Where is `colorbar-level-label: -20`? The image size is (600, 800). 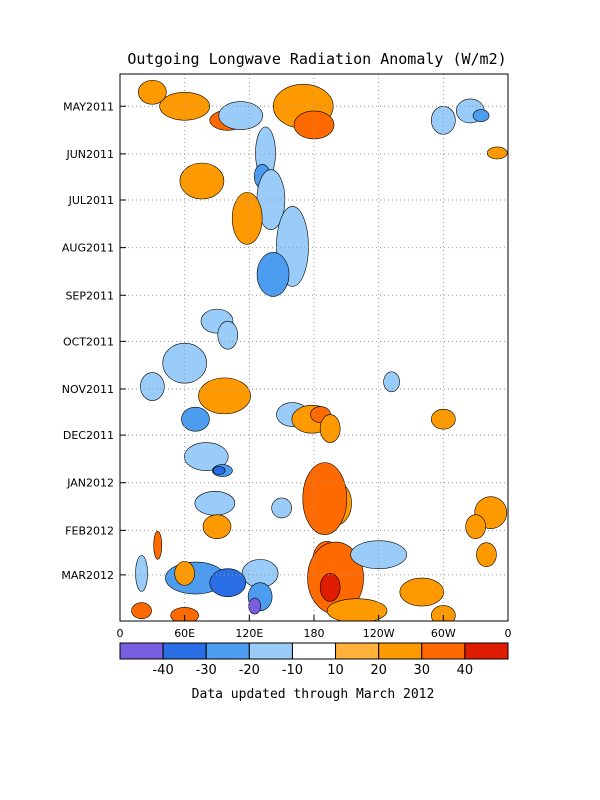
colorbar-level-label: -20 is located at coordinates (249, 670).